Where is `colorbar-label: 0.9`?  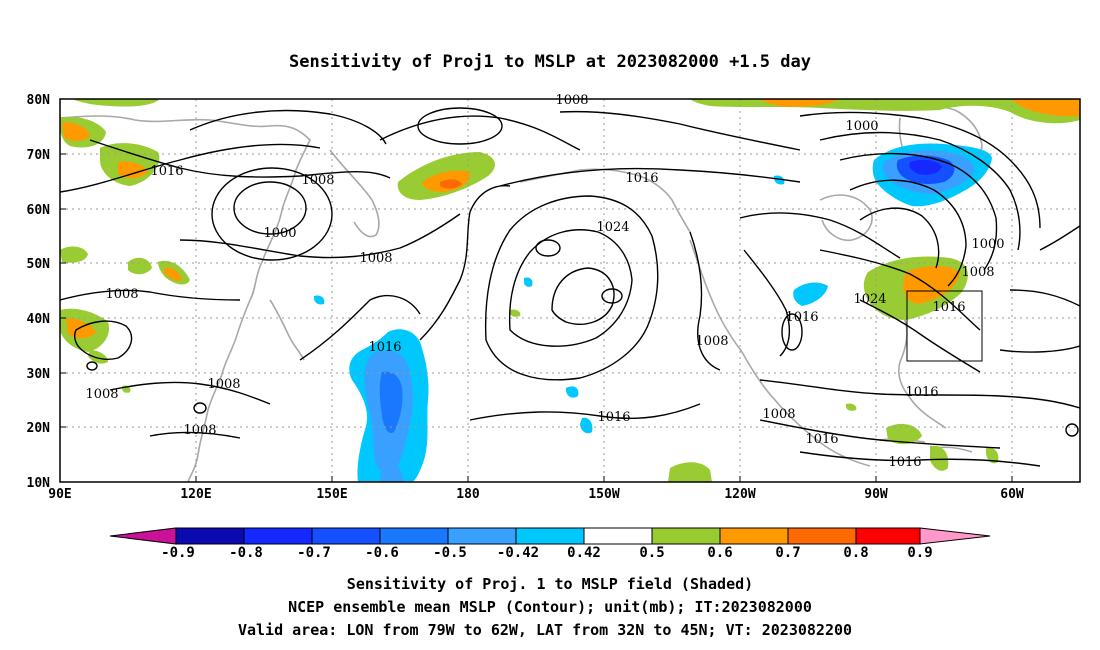
colorbar-label: 0.9 is located at coordinates (919, 553).